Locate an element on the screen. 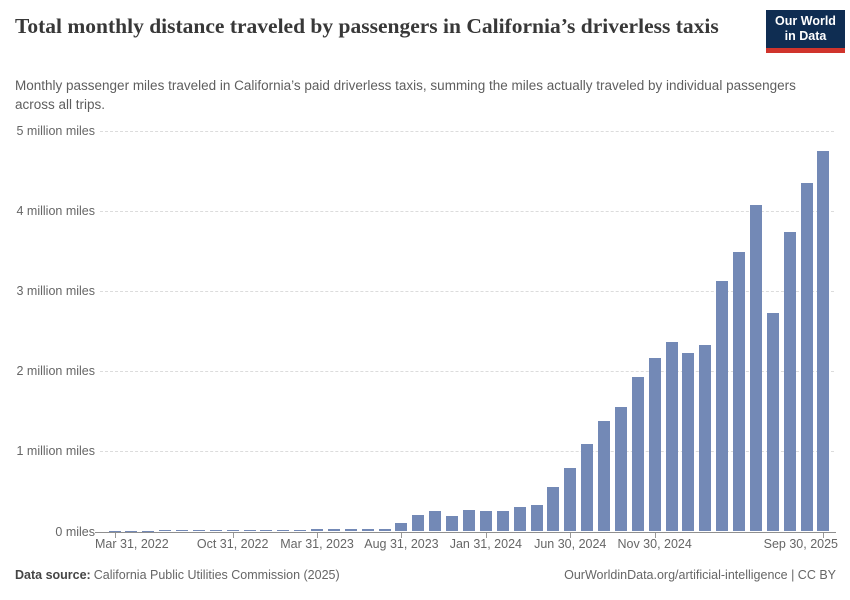  x-axis-label: Mar 31, 2022 is located at coordinates (132, 544).